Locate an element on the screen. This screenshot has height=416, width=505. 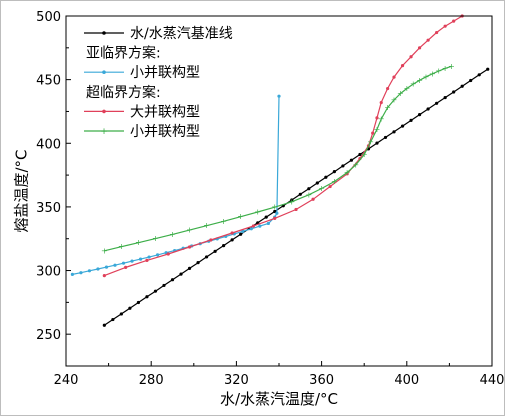
legend-swatch-marker: + is located at coordinates (104, 132).